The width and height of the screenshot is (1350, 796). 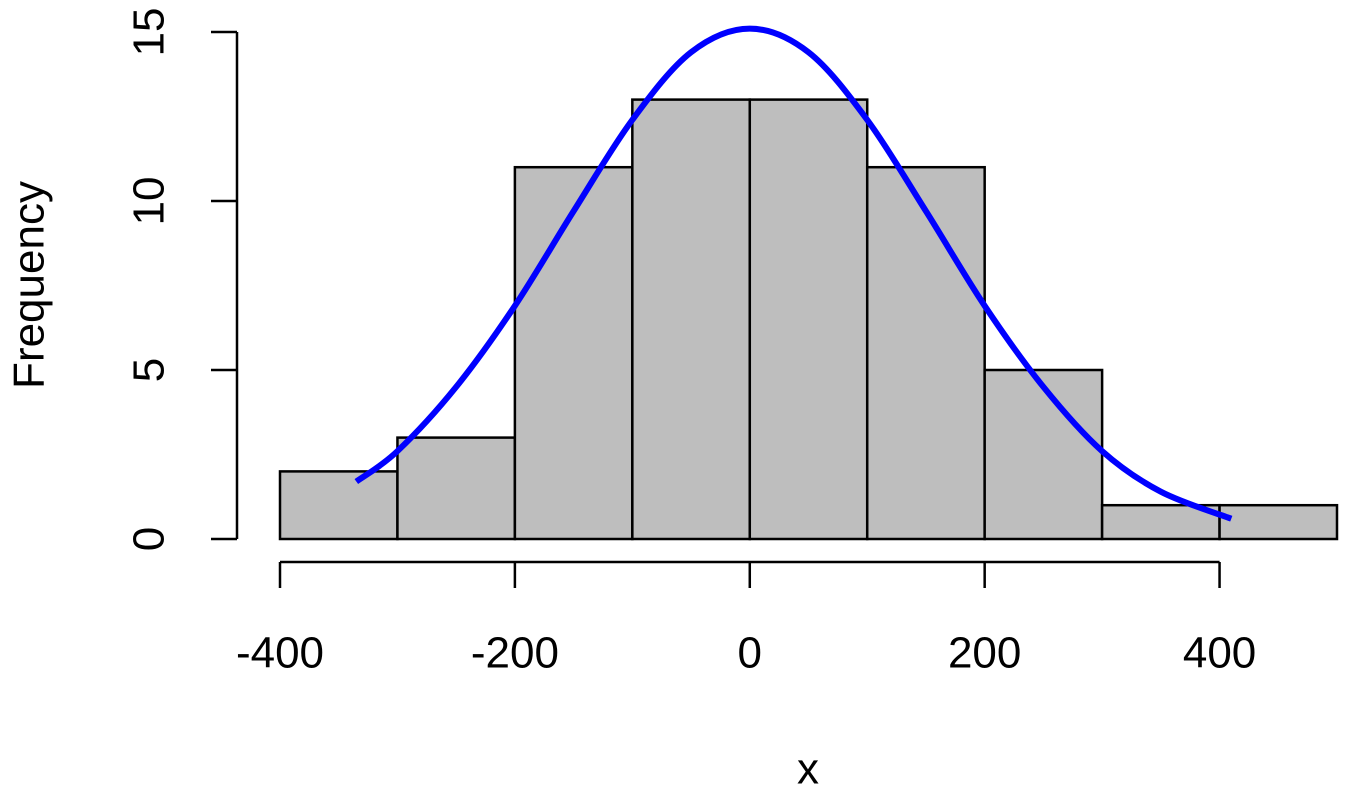 What do you see at coordinates (149, 539) in the screenshot?
I see `y-tick-label: 0` at bounding box center [149, 539].